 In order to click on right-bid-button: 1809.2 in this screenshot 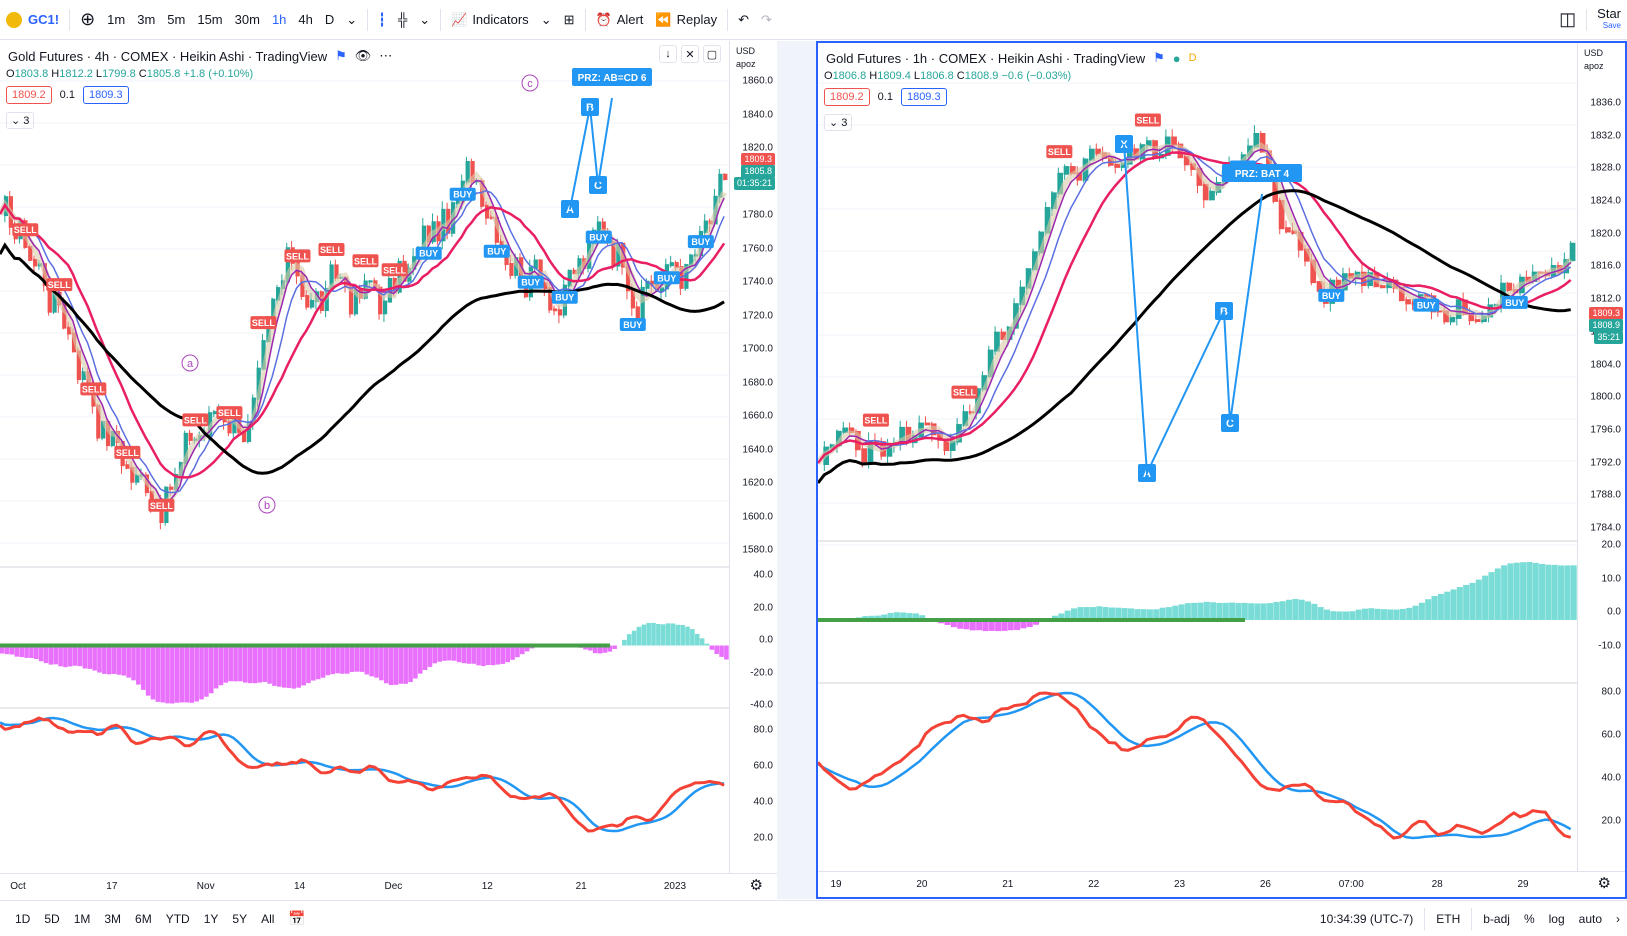, I will do `click(847, 97)`.